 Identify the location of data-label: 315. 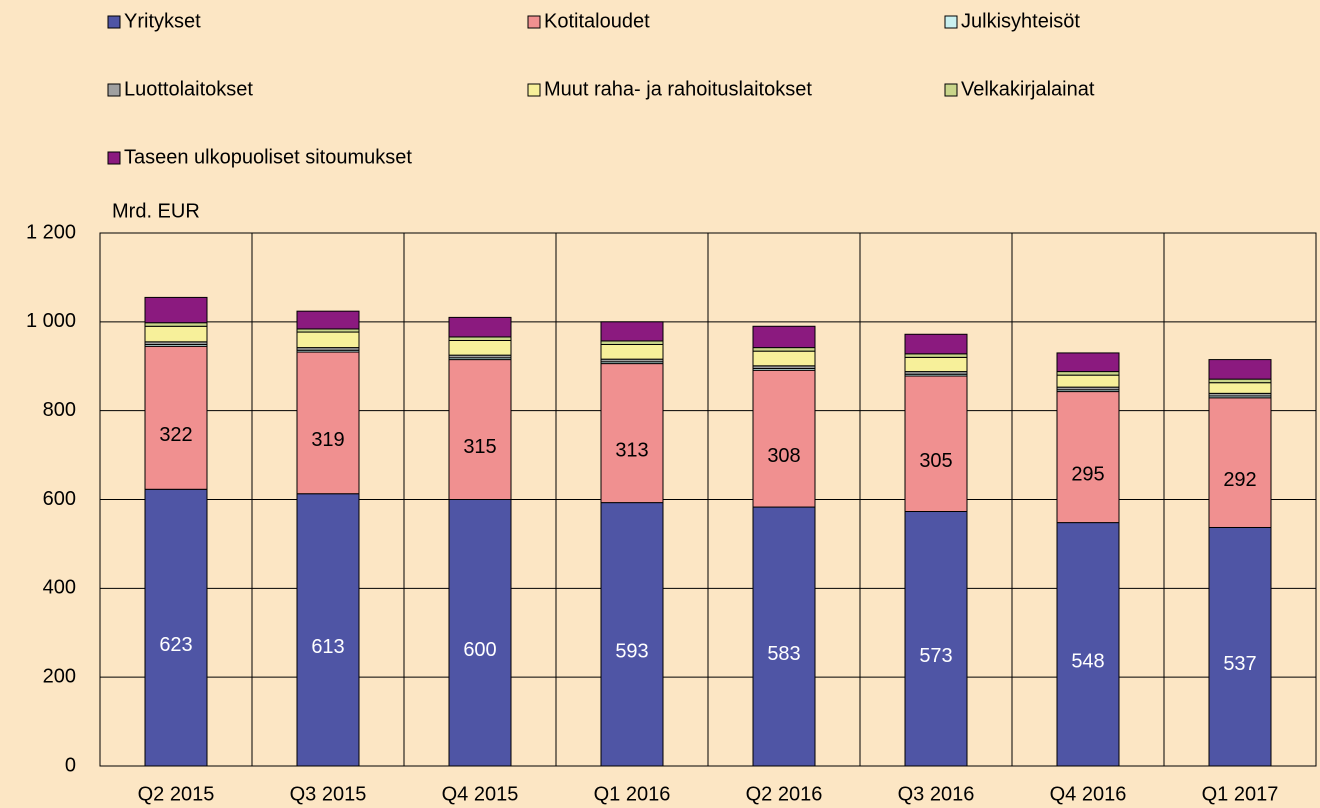
(479, 447).